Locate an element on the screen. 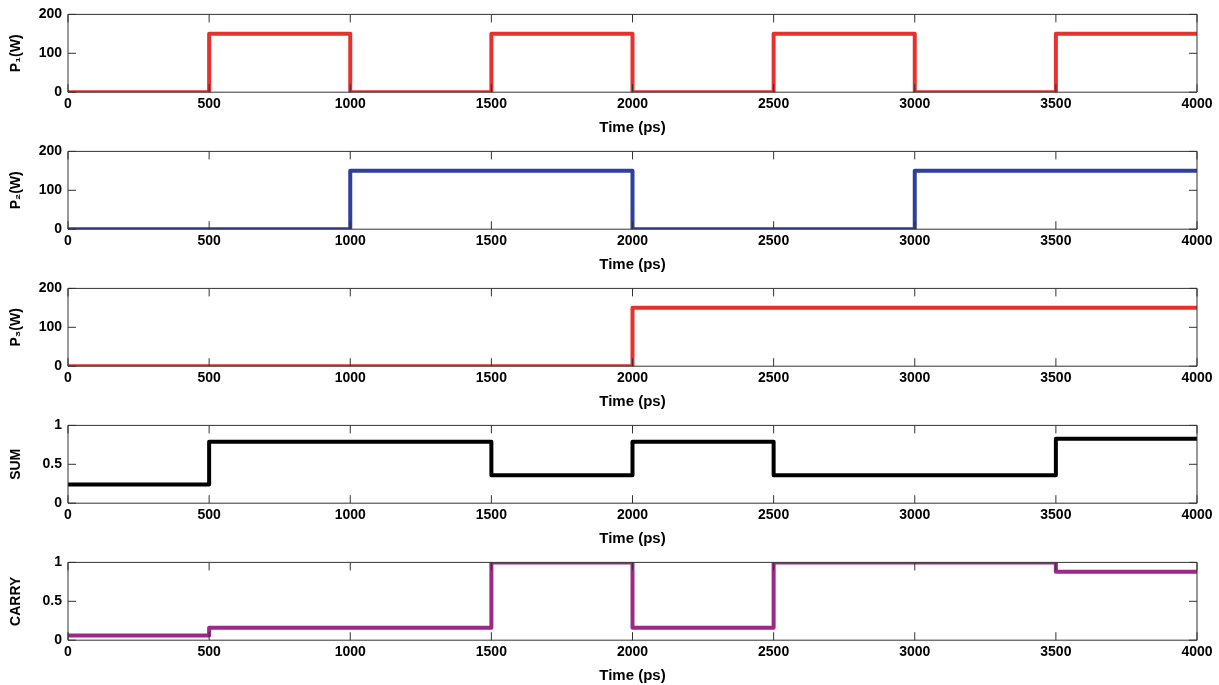 The image size is (1219, 685). y-axis-title: P₃(W) is located at coordinates (15, 327).